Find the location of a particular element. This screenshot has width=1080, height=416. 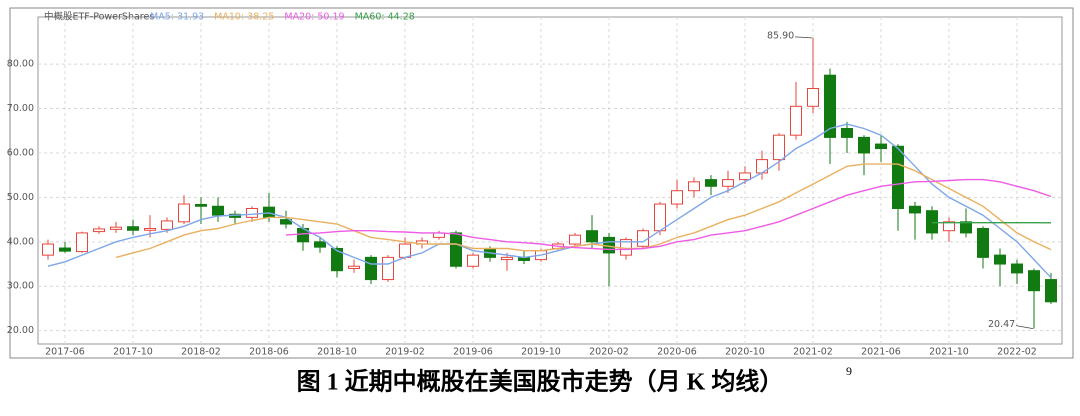

legend-entry: MA60: 44.28 is located at coordinates (385, 17).